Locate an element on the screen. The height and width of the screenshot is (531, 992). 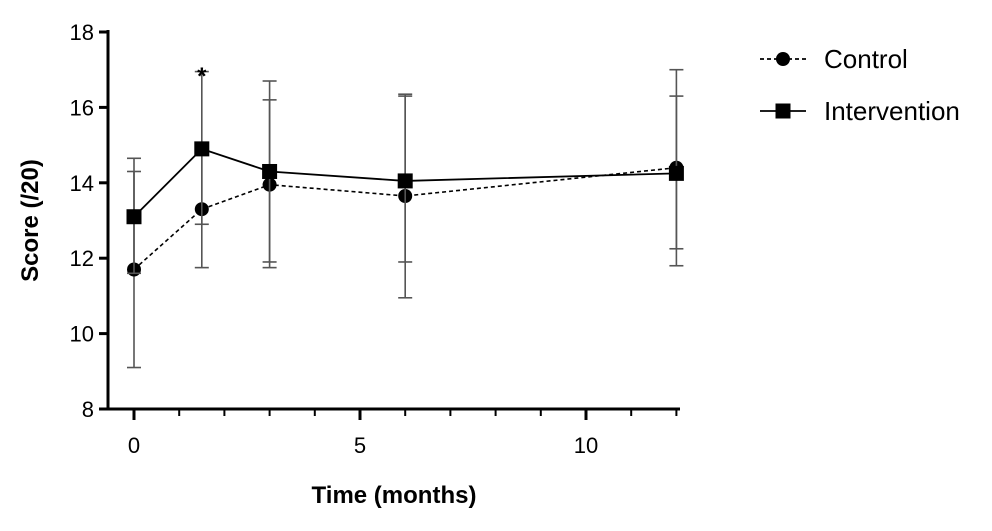
y-tick-label: 14 is located at coordinates (82, 183).